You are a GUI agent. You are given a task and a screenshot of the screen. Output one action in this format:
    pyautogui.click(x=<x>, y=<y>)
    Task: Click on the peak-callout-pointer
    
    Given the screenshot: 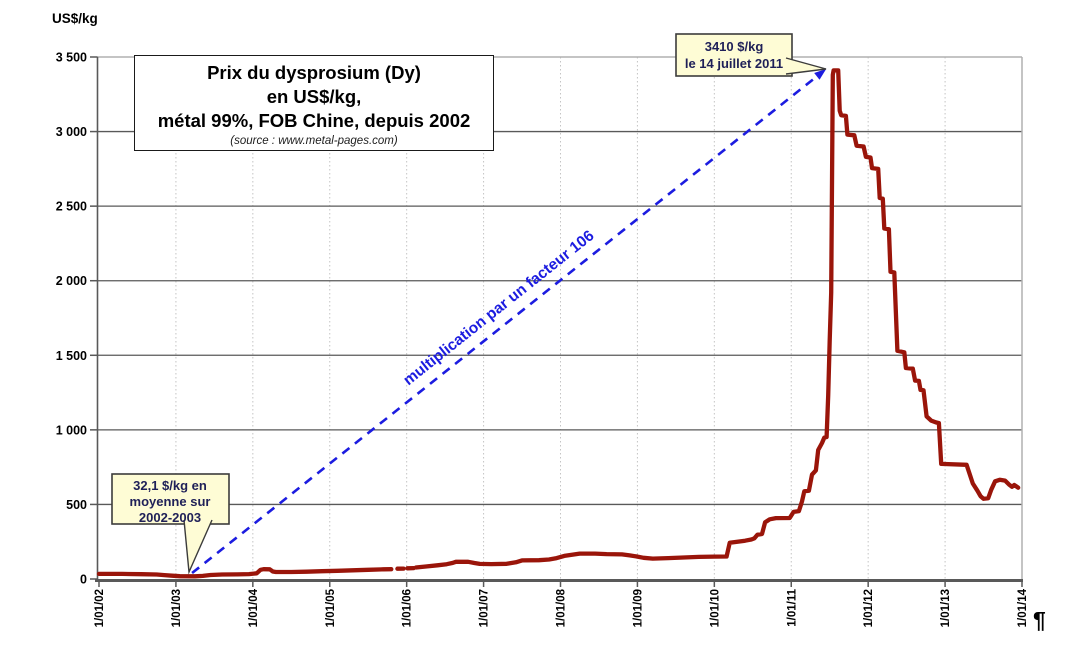 What is the action you would take?
    pyautogui.click(x=806, y=66)
    